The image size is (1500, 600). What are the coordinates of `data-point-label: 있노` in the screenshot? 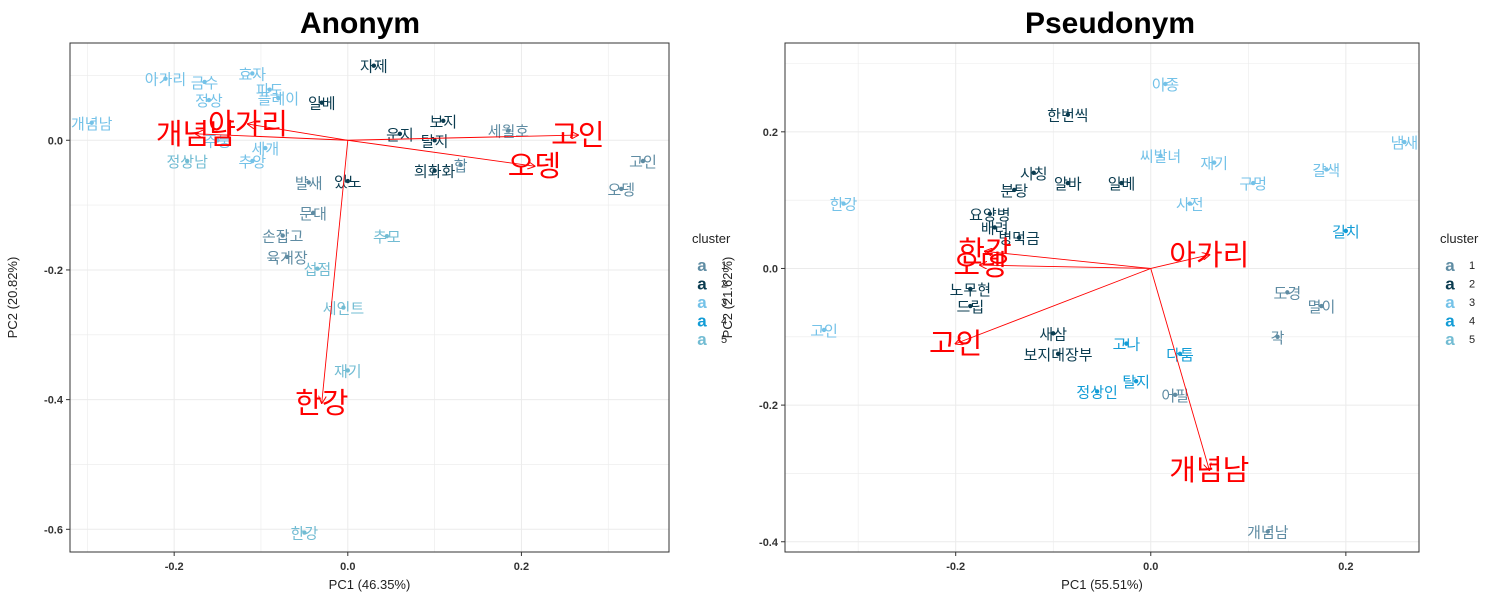 It's located at (348, 182).